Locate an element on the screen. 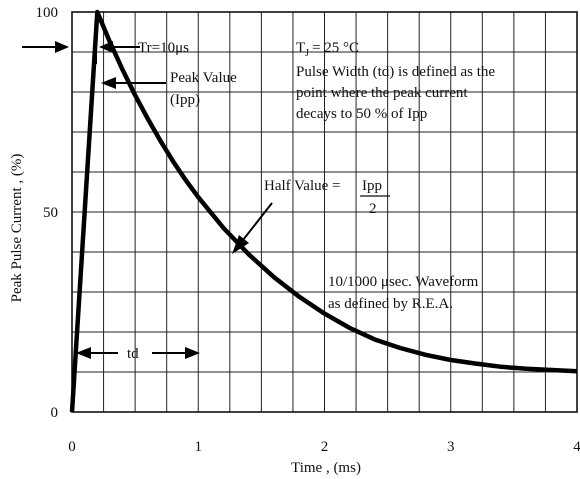 The image size is (580, 479). y-tick-label: 50 is located at coordinates (50, 213).